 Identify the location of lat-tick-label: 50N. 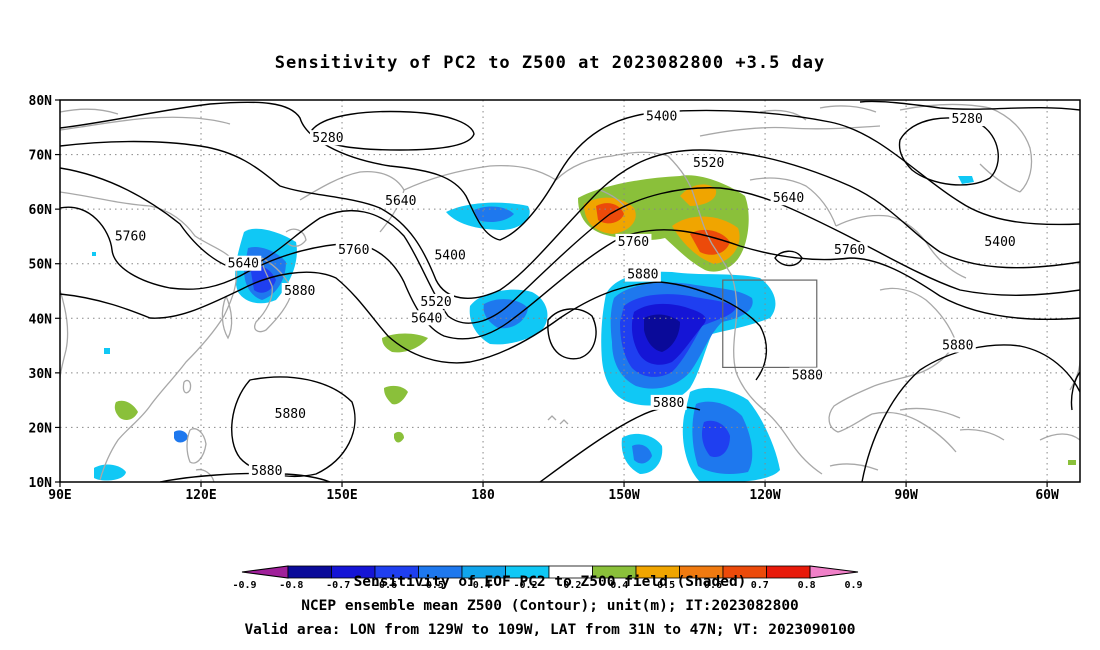
(41, 265).